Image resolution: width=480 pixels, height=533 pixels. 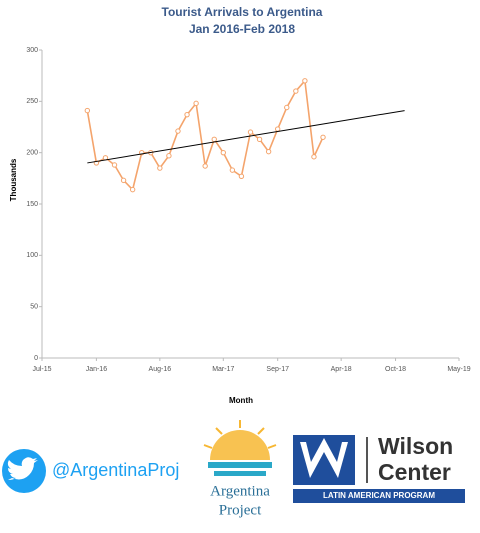 I want to click on wilson-name: Center, so click(x=414, y=472).